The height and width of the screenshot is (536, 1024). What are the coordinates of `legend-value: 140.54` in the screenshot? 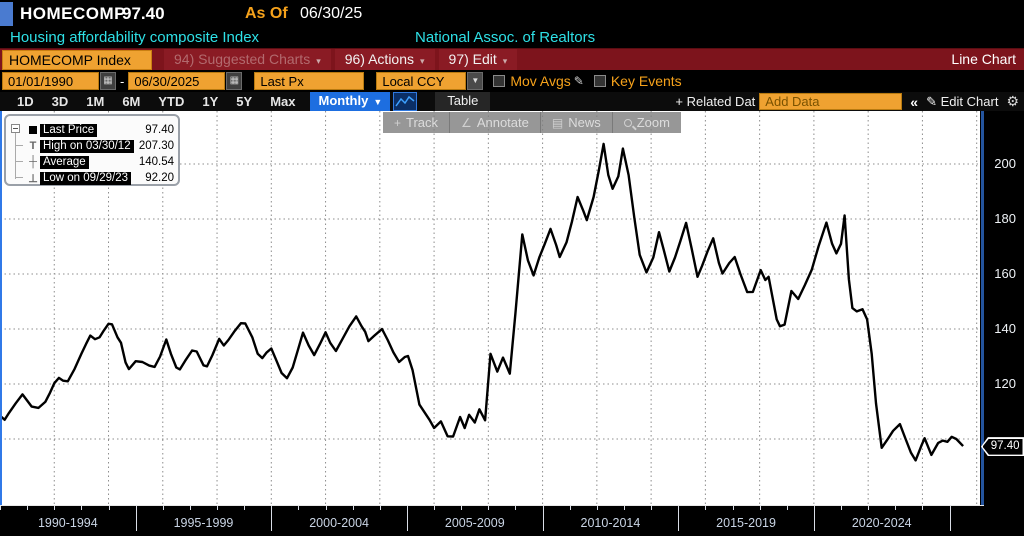 It's located at (156, 162).